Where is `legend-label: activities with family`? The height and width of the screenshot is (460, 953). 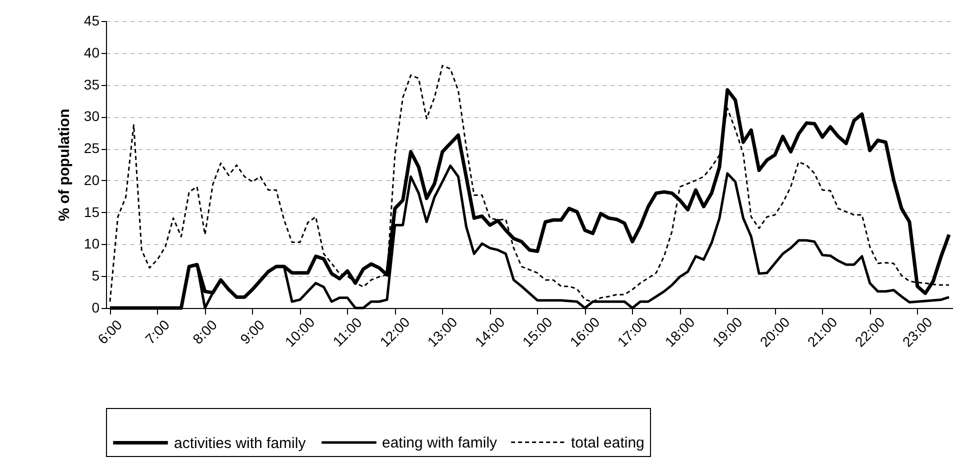
legend-label: activities with family is located at coordinates (240, 443).